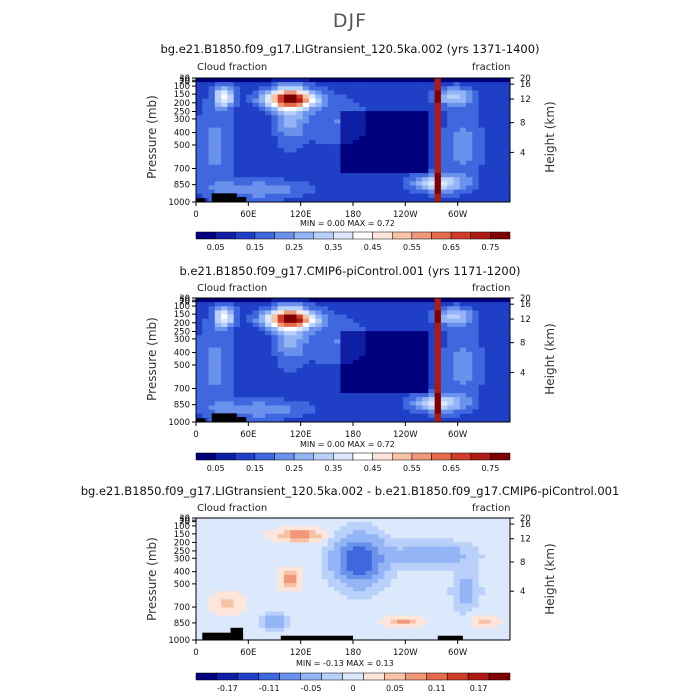 The width and height of the screenshot is (700, 700). What do you see at coordinates (182, 552) in the screenshot?
I see `y-tick-label: 250` at bounding box center [182, 552].